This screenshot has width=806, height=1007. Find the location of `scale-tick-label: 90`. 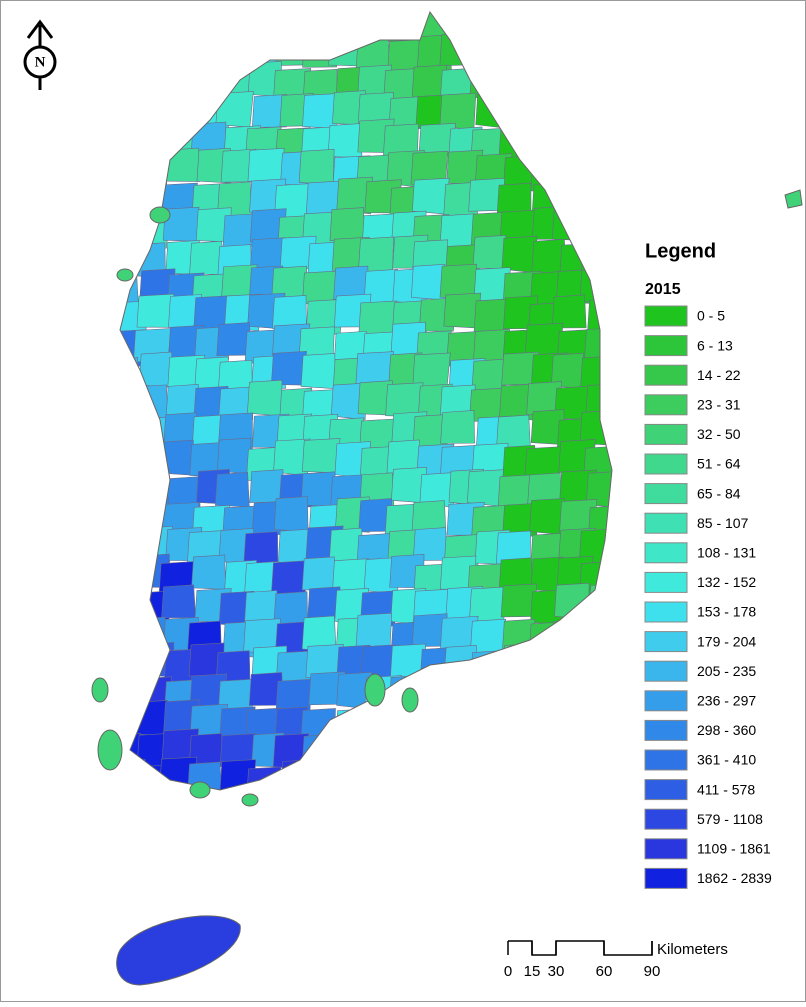

scale-tick-label: 90 is located at coordinates (652, 971).